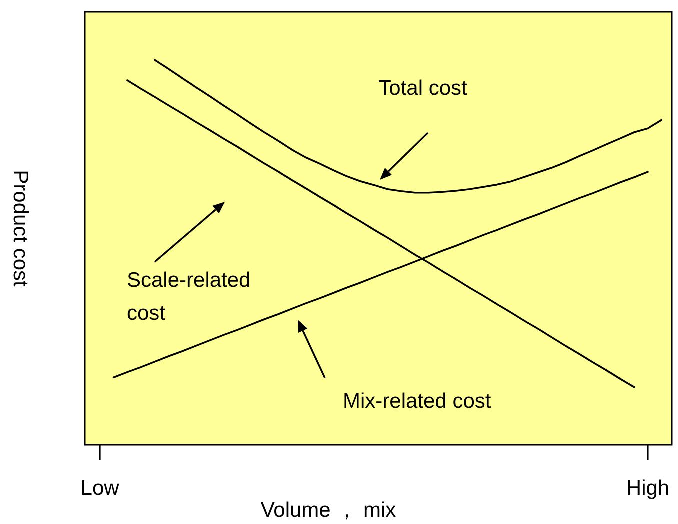  Describe the element at coordinates (20, 229) in the screenshot. I see `y-axis-title: Product cost` at that location.